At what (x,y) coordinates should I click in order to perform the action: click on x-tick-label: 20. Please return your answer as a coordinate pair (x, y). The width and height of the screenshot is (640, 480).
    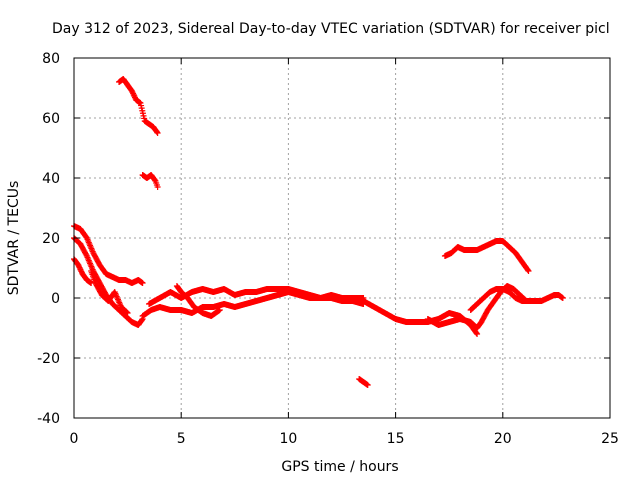
    Looking at the image, I should click on (503, 439).